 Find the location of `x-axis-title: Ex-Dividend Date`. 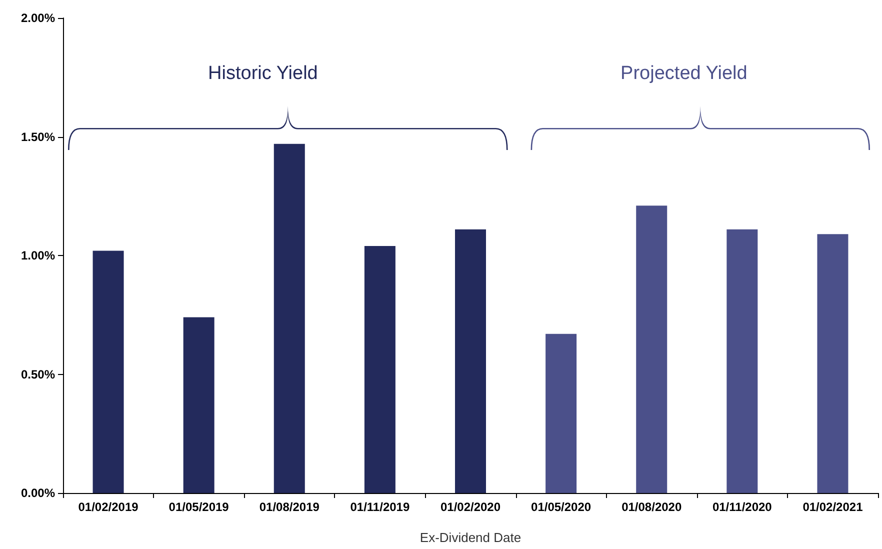

x-axis-title: Ex-Dividend Date is located at coordinates (471, 537).